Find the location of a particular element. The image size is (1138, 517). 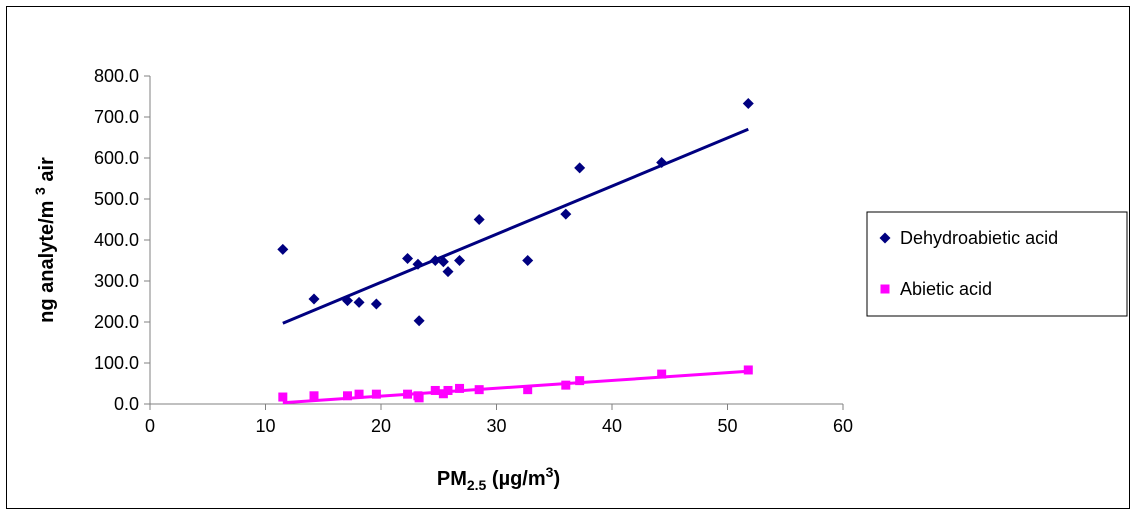

y-tick-label: 500.0 is located at coordinates (116, 199).